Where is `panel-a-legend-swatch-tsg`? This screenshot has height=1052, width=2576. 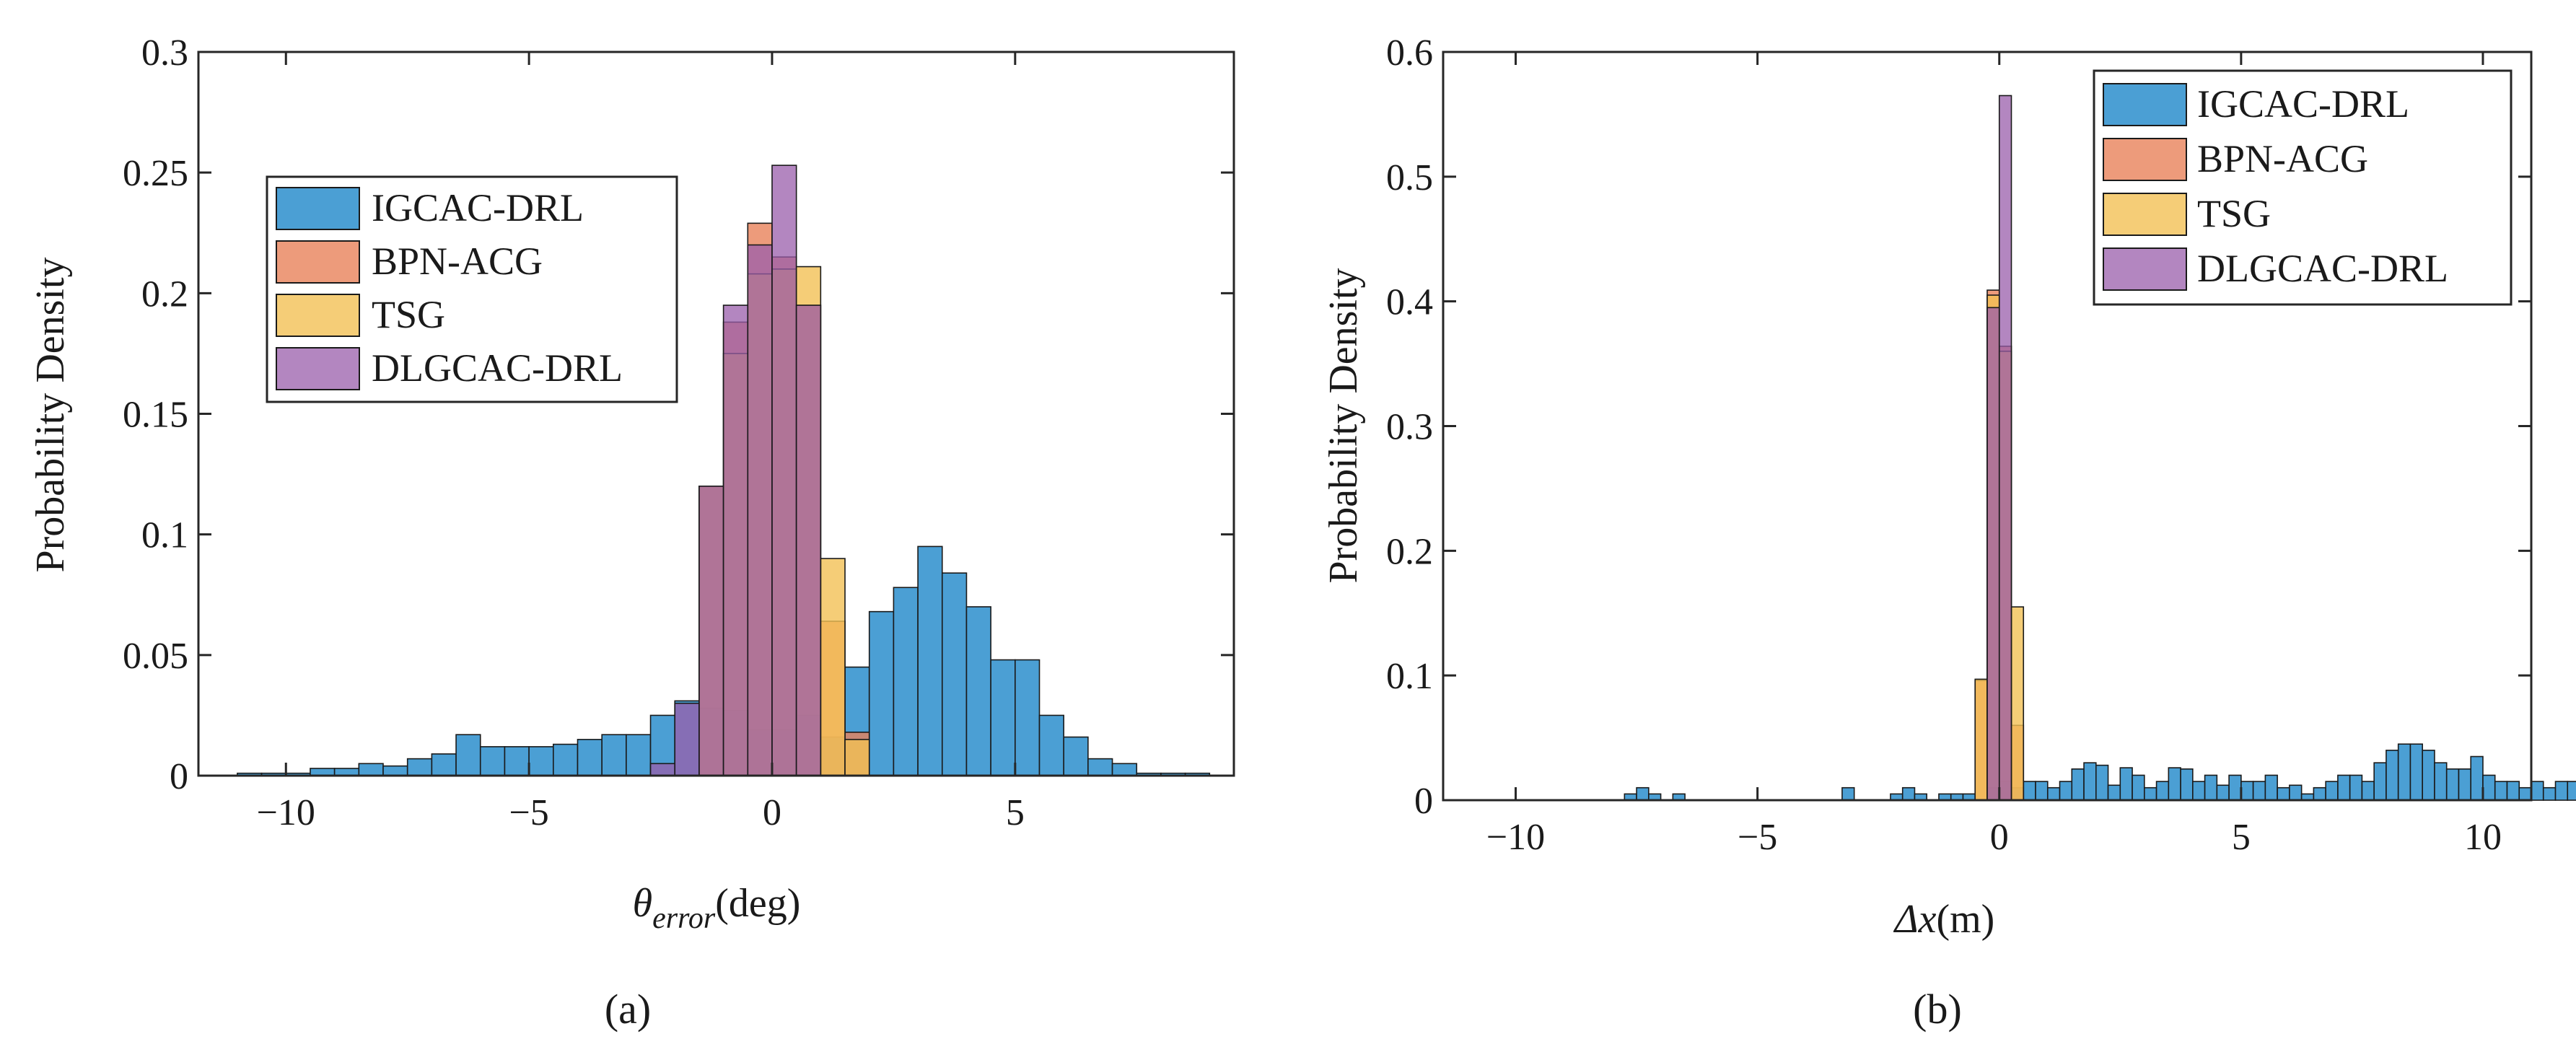
panel-a-legend-swatch-tsg is located at coordinates (318, 315).